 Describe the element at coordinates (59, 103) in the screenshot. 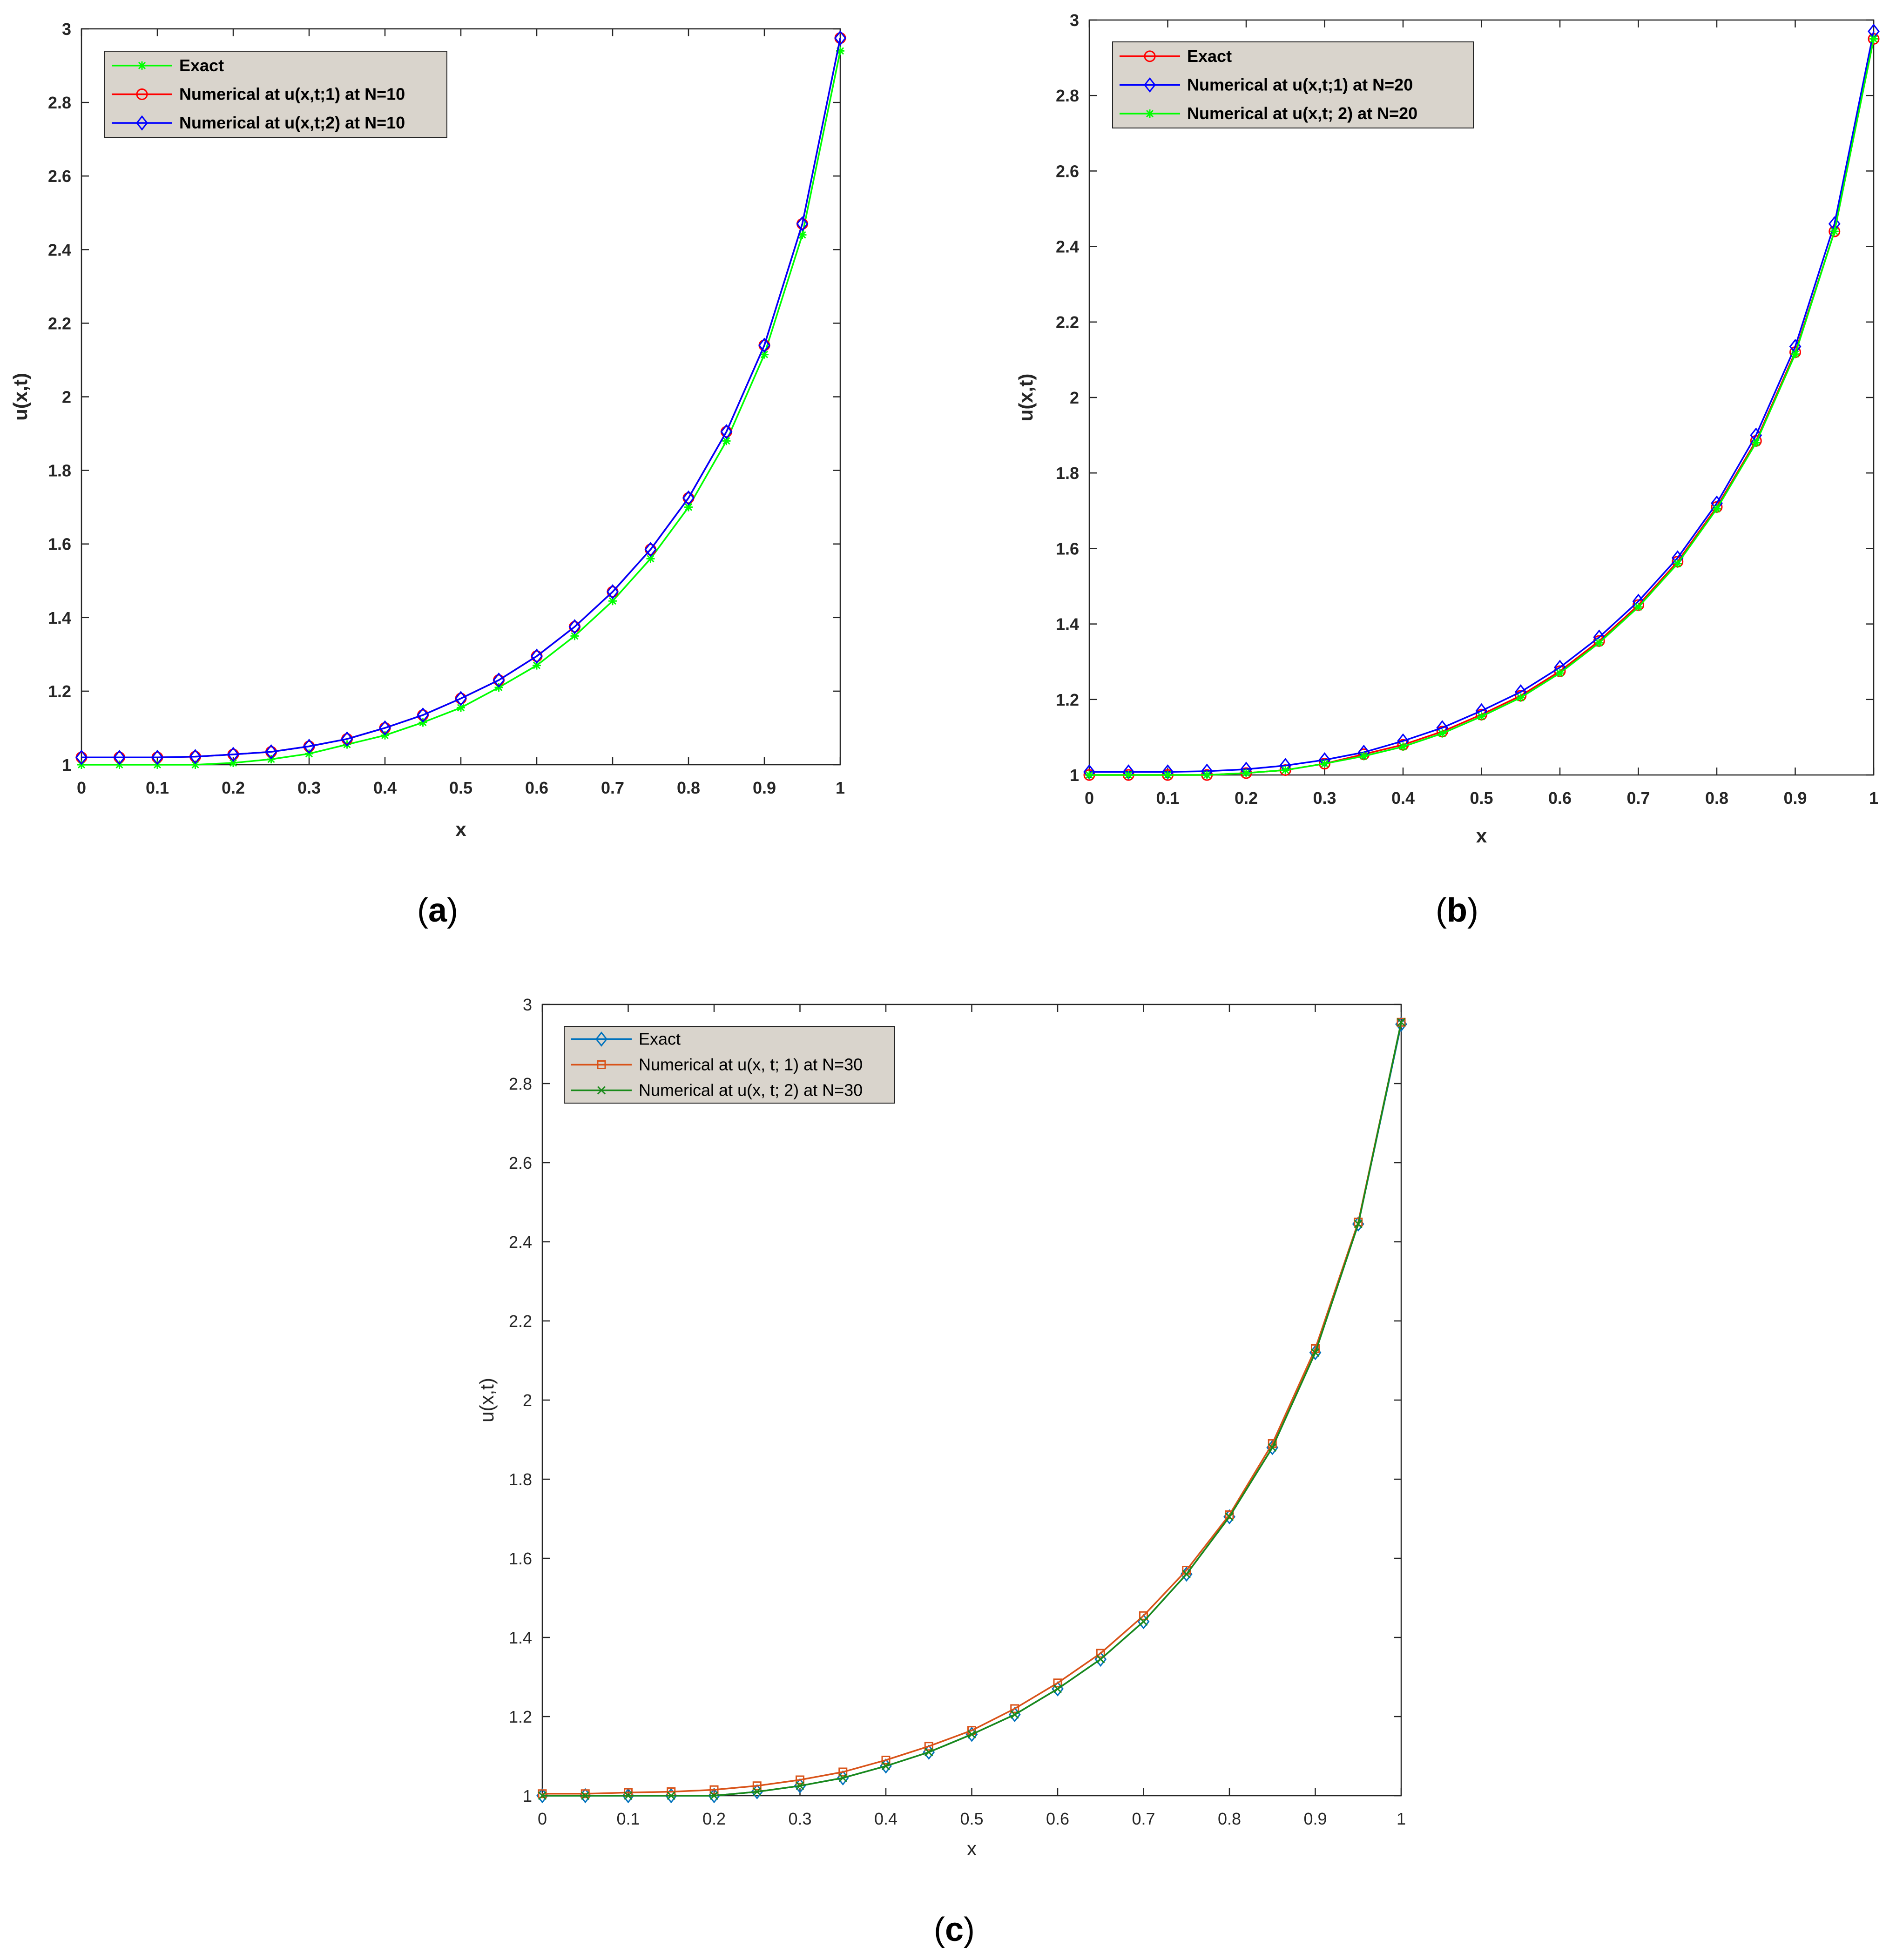

I see `y-tick-label: 2.8` at that location.